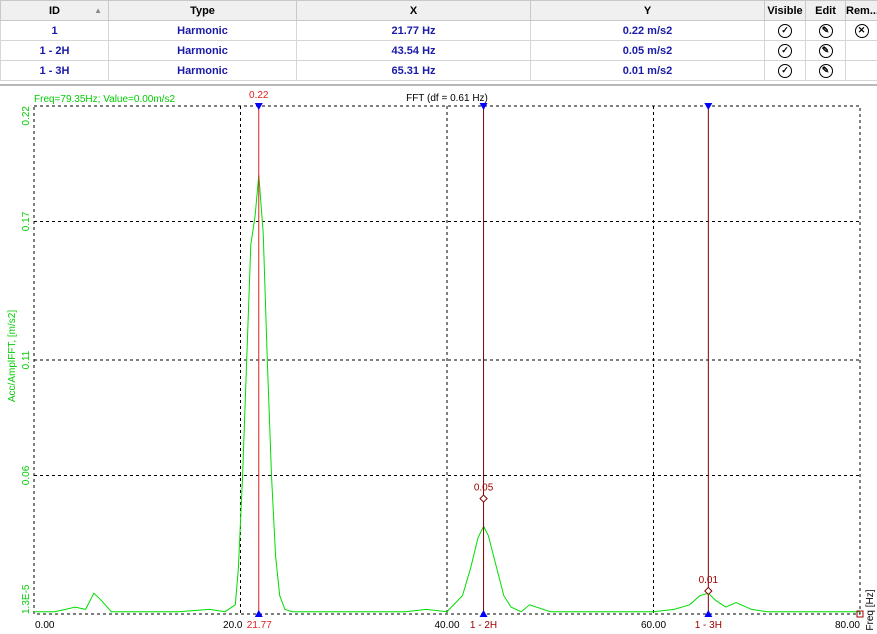 Image resolution: width=877 pixels, height=634 pixels. Describe the element at coordinates (45, 625) in the screenshot. I see `x-tick-label: 0.00` at that location.